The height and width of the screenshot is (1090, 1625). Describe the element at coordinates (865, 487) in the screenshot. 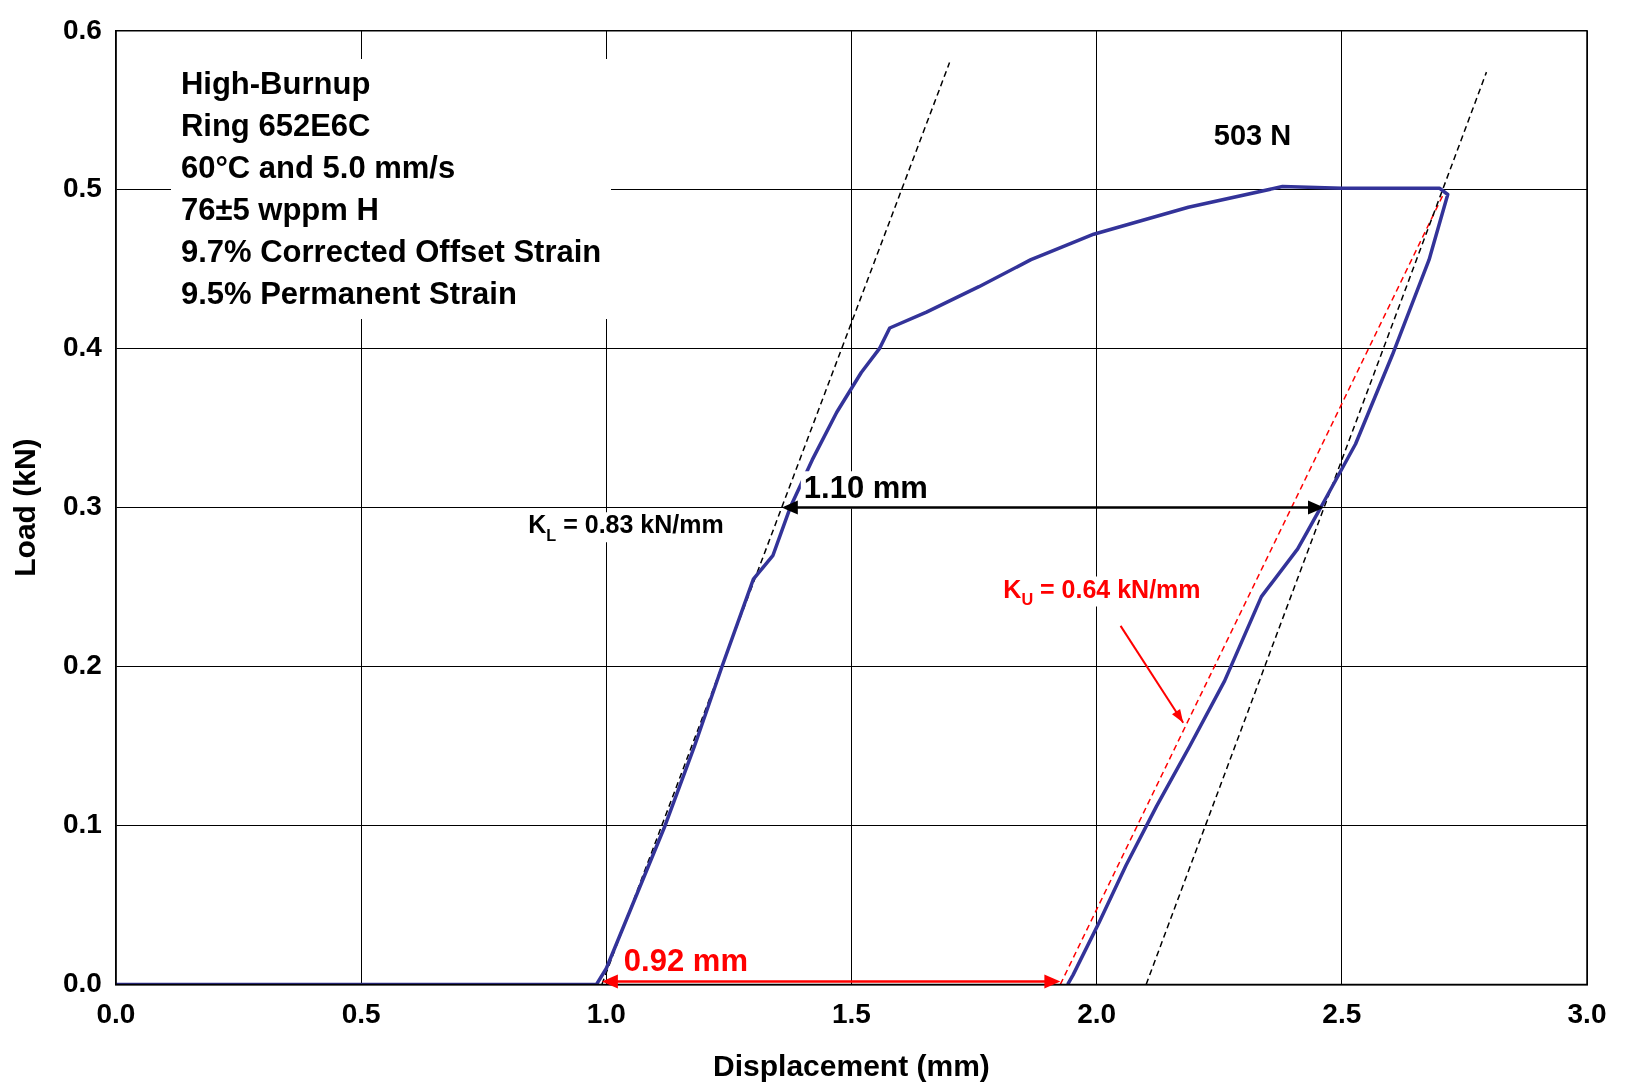

I see `annotation: 1.10 mm` at that location.